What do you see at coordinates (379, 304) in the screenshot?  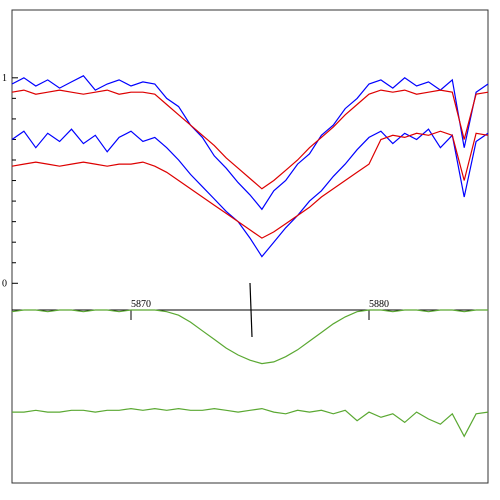 I see `x-tick-label: 5880` at bounding box center [379, 304].